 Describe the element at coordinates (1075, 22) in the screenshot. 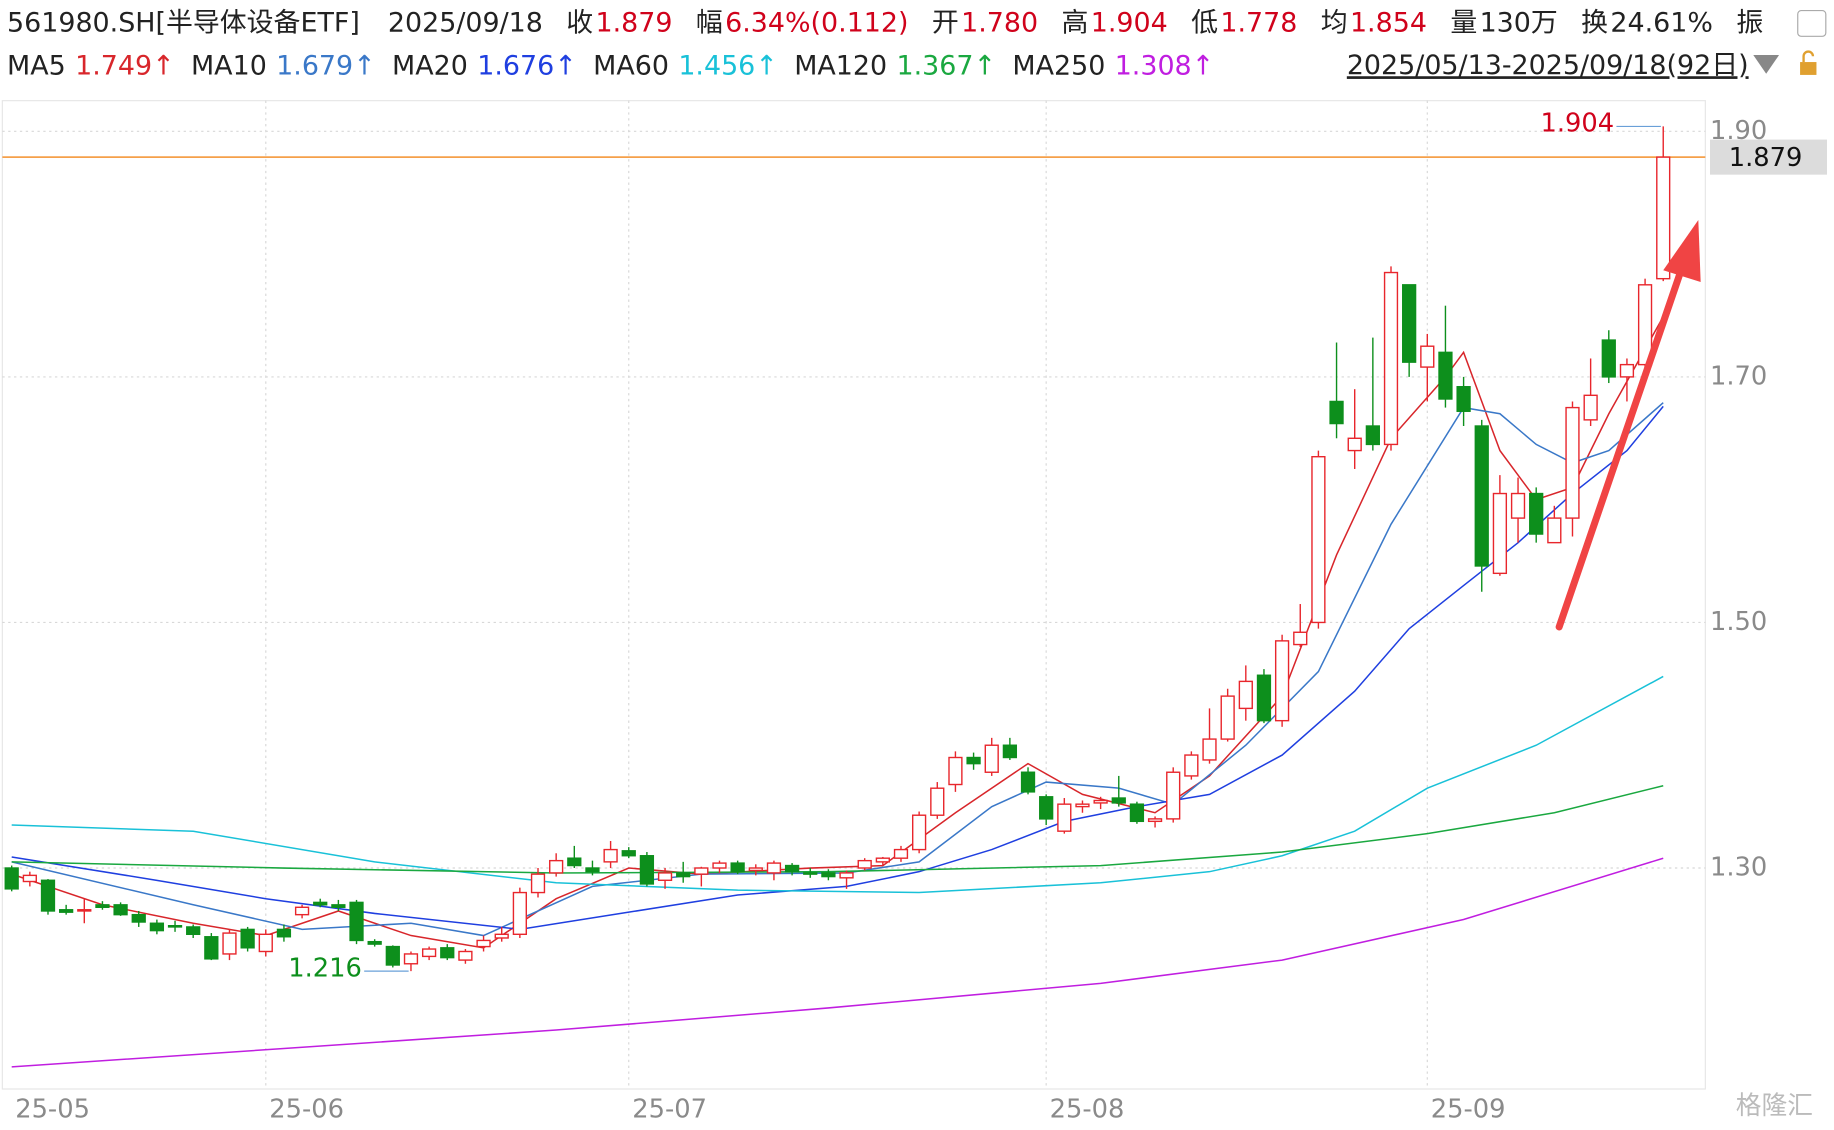

I see `field-label: 高` at that location.